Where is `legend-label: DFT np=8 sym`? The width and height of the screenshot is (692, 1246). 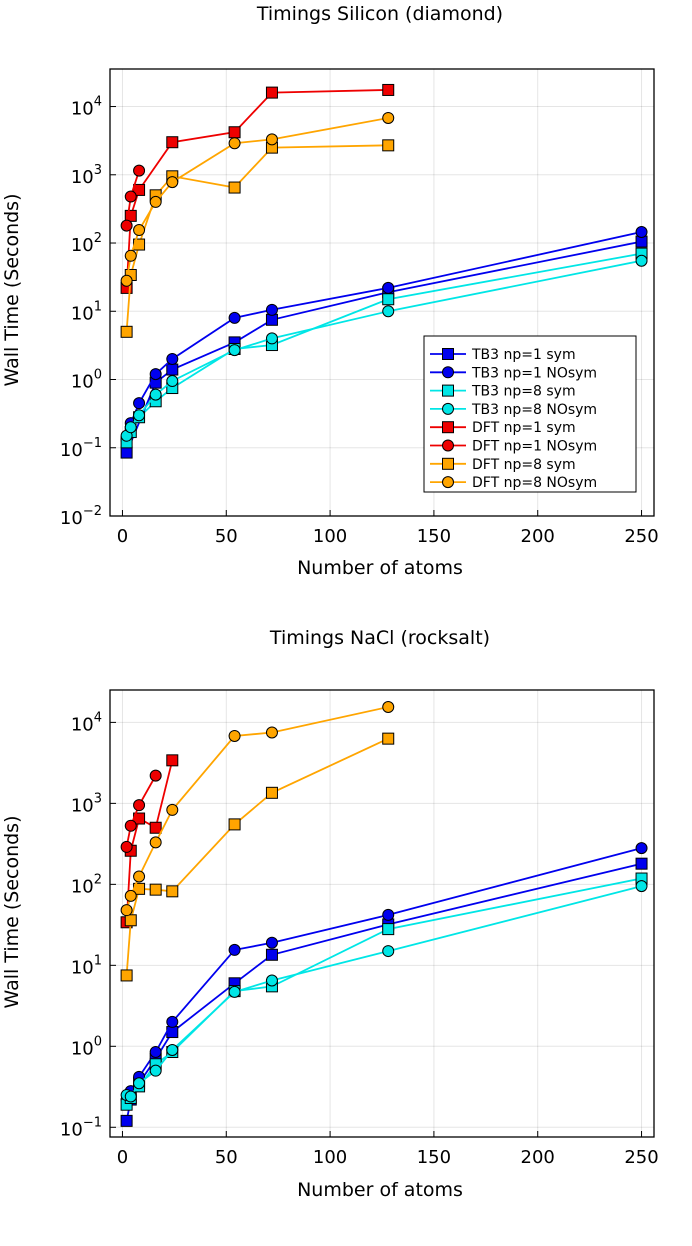
legend-label: DFT np=8 sym is located at coordinates (524, 465).